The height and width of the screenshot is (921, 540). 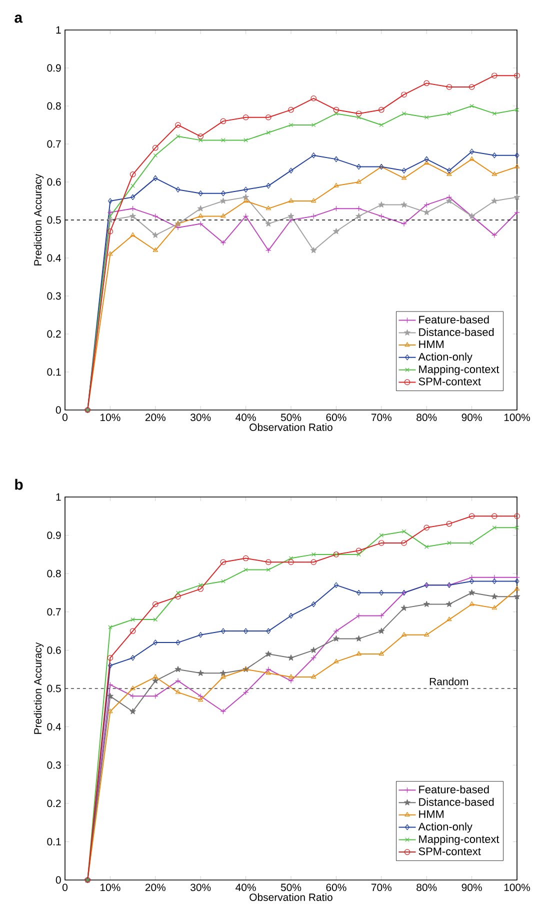 I want to click on chart-title: b, so click(x=19, y=484).